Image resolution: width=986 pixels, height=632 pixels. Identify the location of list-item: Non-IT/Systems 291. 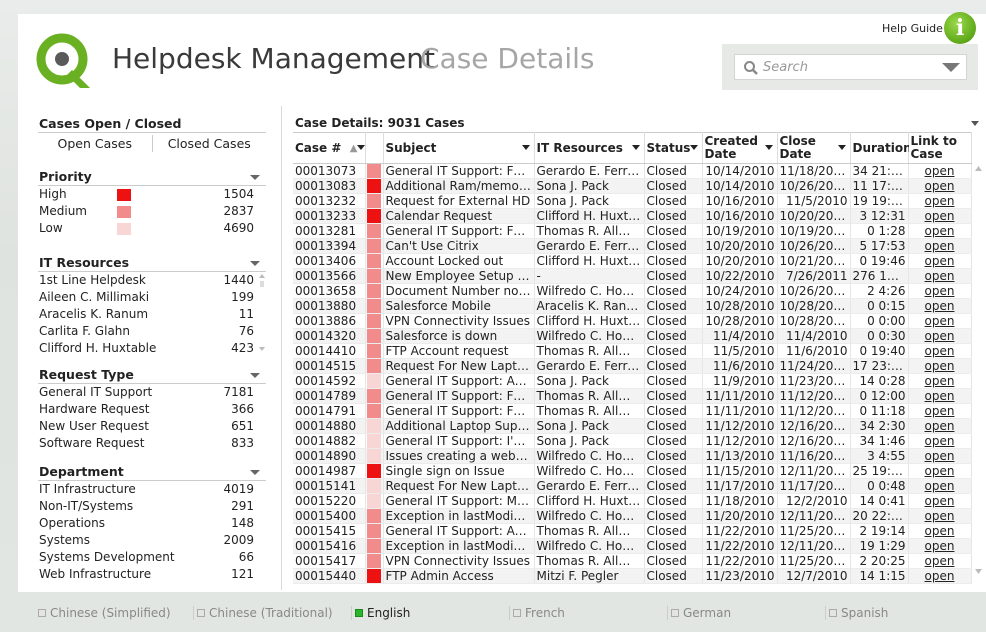
(146, 506).